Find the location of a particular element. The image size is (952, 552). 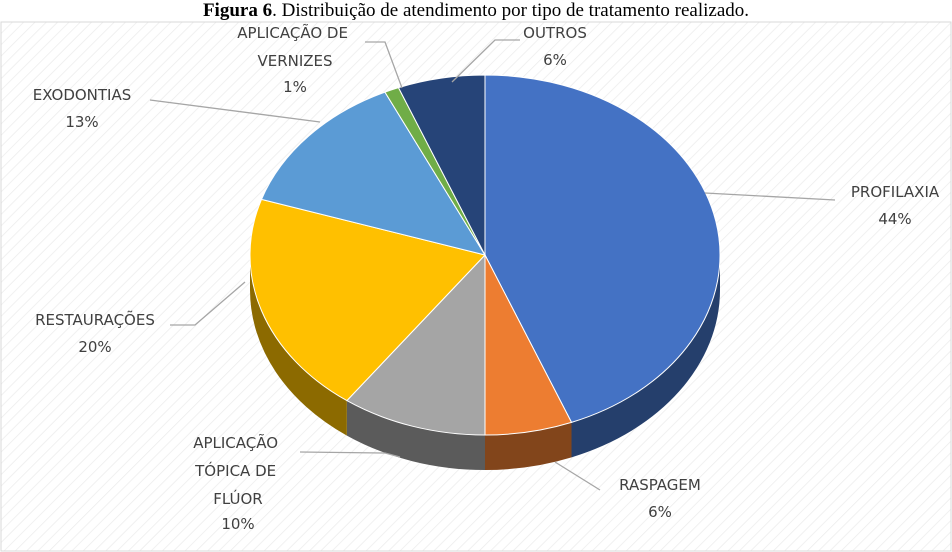

category-label: OUTROS is located at coordinates (555, 33).